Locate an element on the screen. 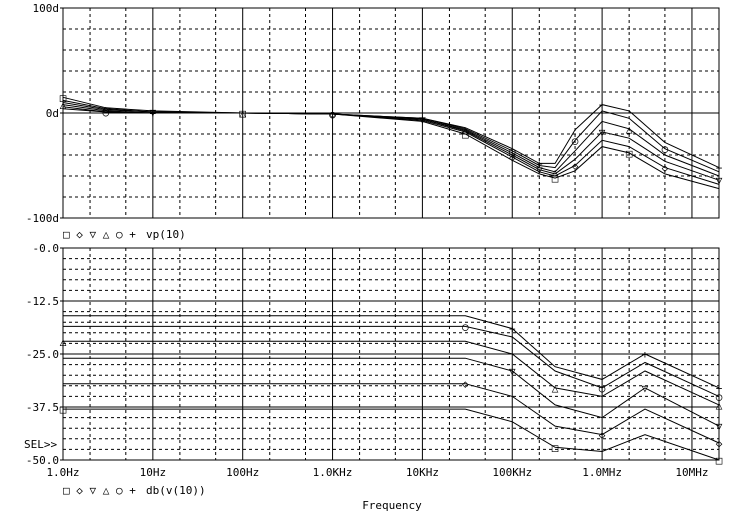  magnitude-legend-symbols: □ ◇ ▽ △ ○ + is located at coordinates (99, 490).